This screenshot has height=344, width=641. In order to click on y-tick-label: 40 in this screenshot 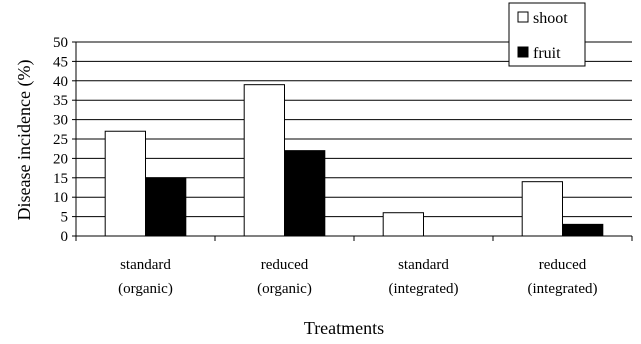, I will do `click(60, 82)`.